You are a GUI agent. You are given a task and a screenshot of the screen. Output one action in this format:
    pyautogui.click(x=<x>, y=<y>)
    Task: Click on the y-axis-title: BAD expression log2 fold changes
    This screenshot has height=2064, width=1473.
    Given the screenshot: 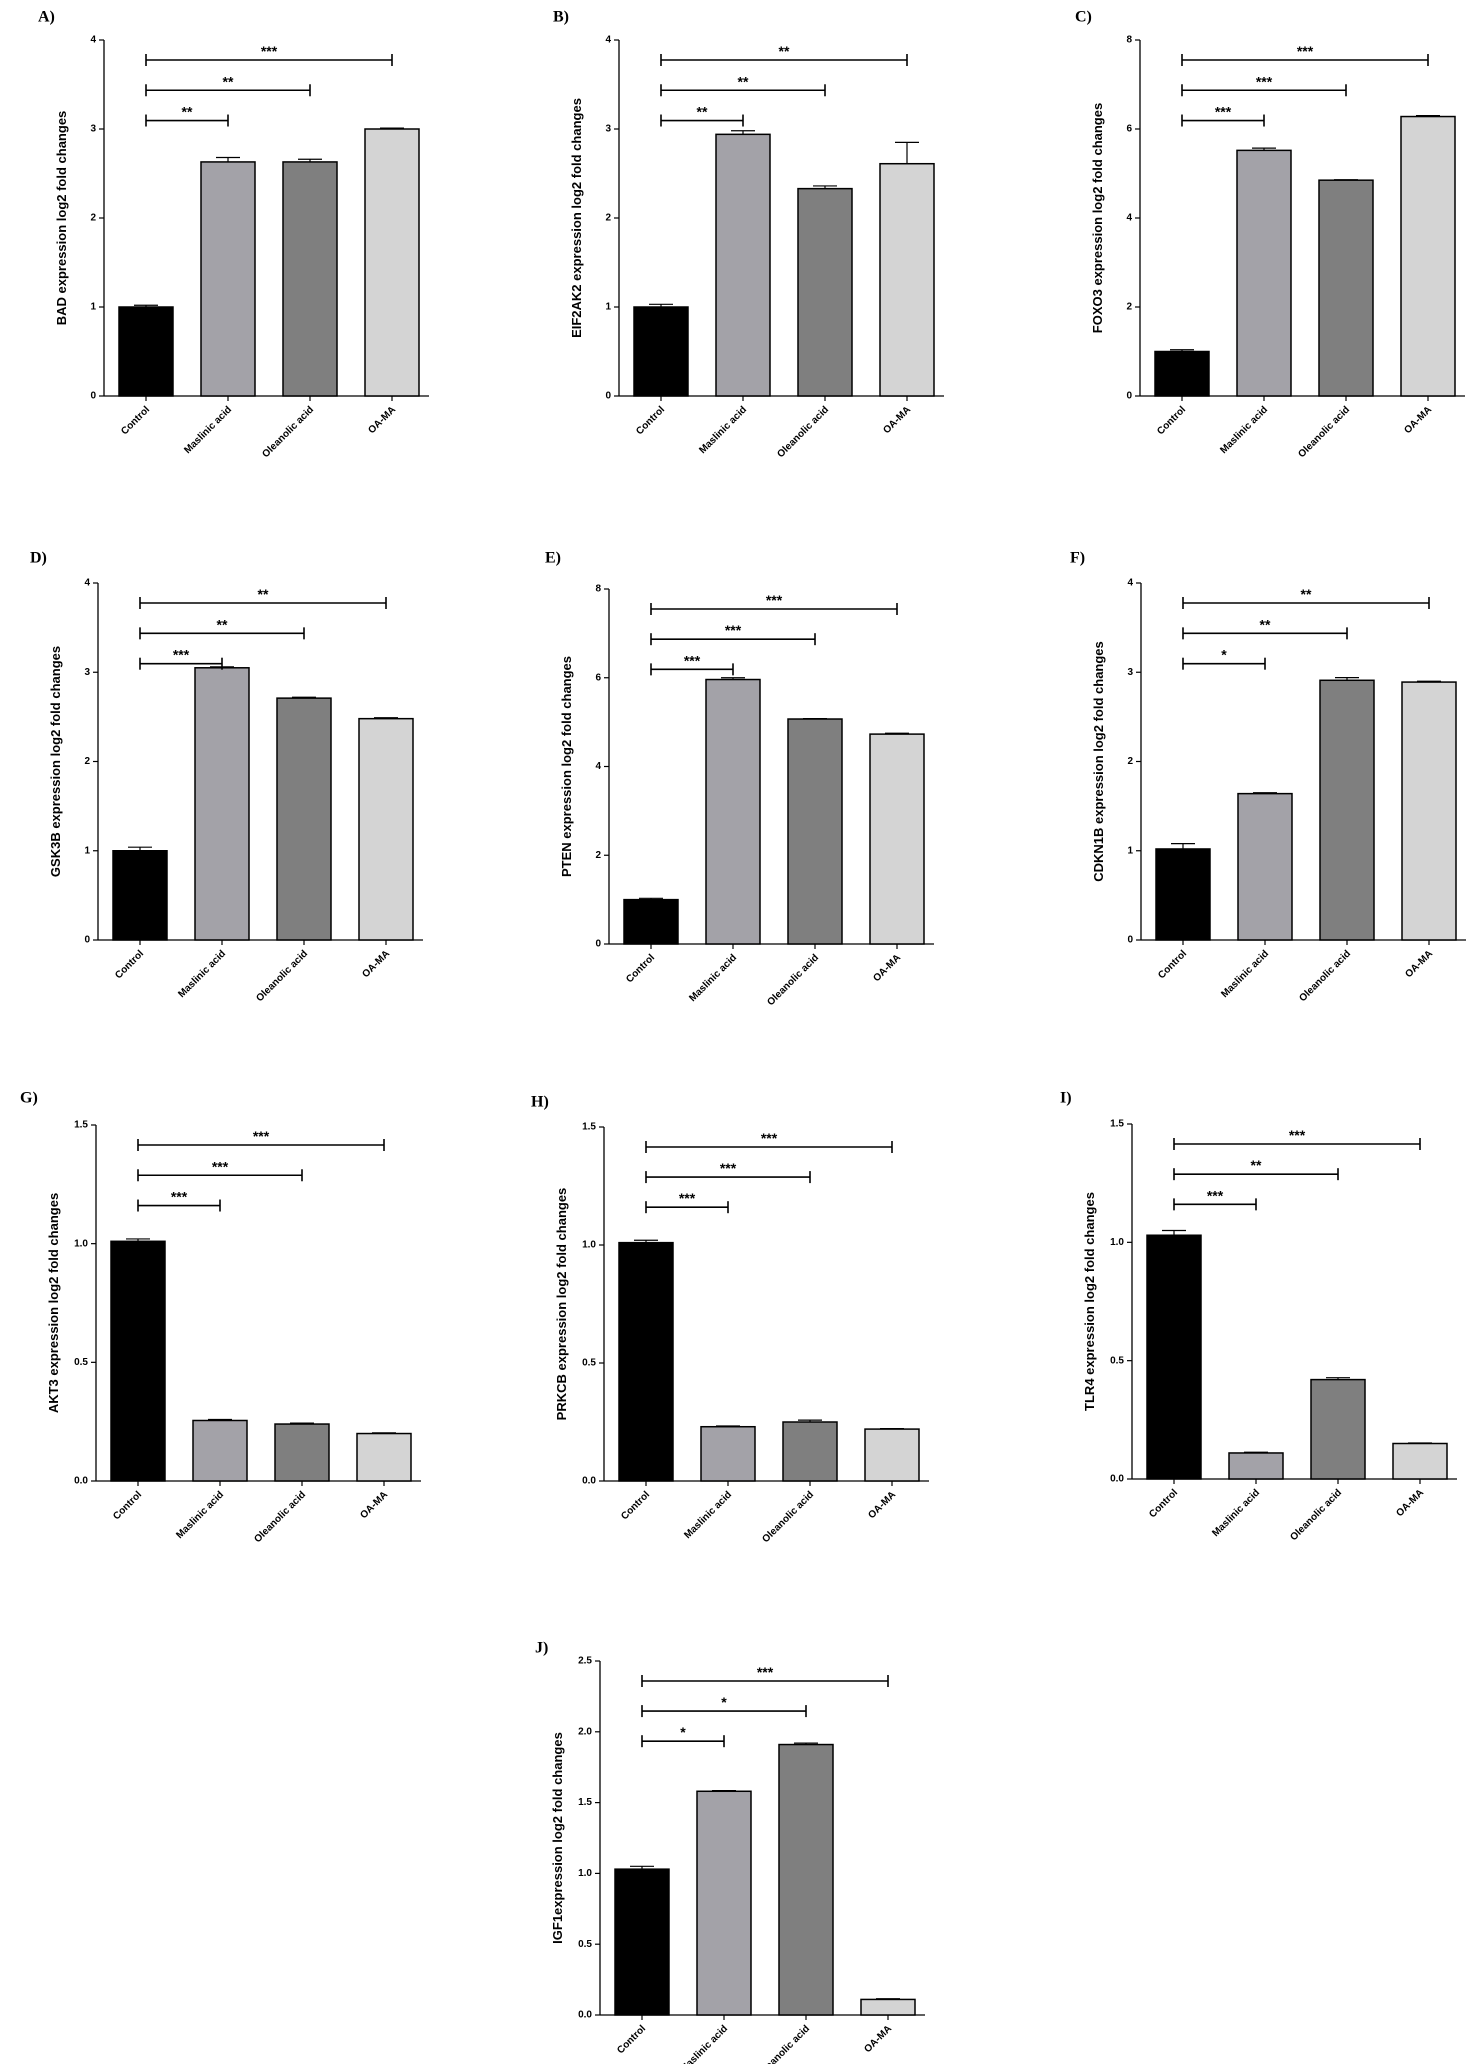 What is the action you would take?
    pyautogui.click(x=61, y=218)
    